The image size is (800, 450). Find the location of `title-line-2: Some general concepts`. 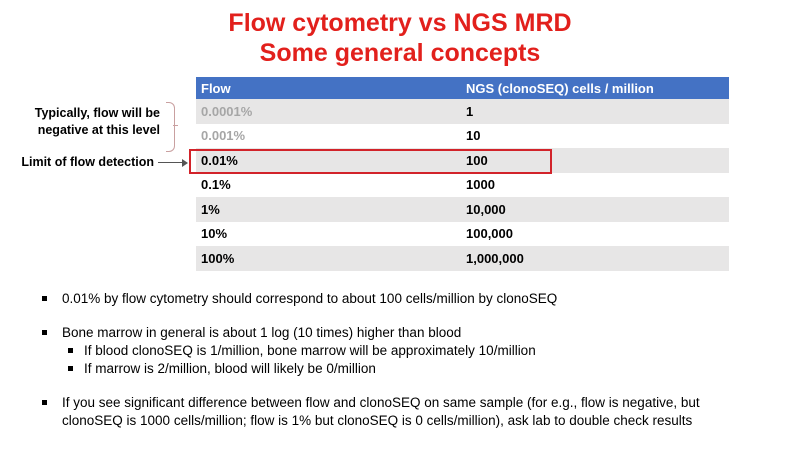

title-line-2: Some general concepts is located at coordinates (400, 53).